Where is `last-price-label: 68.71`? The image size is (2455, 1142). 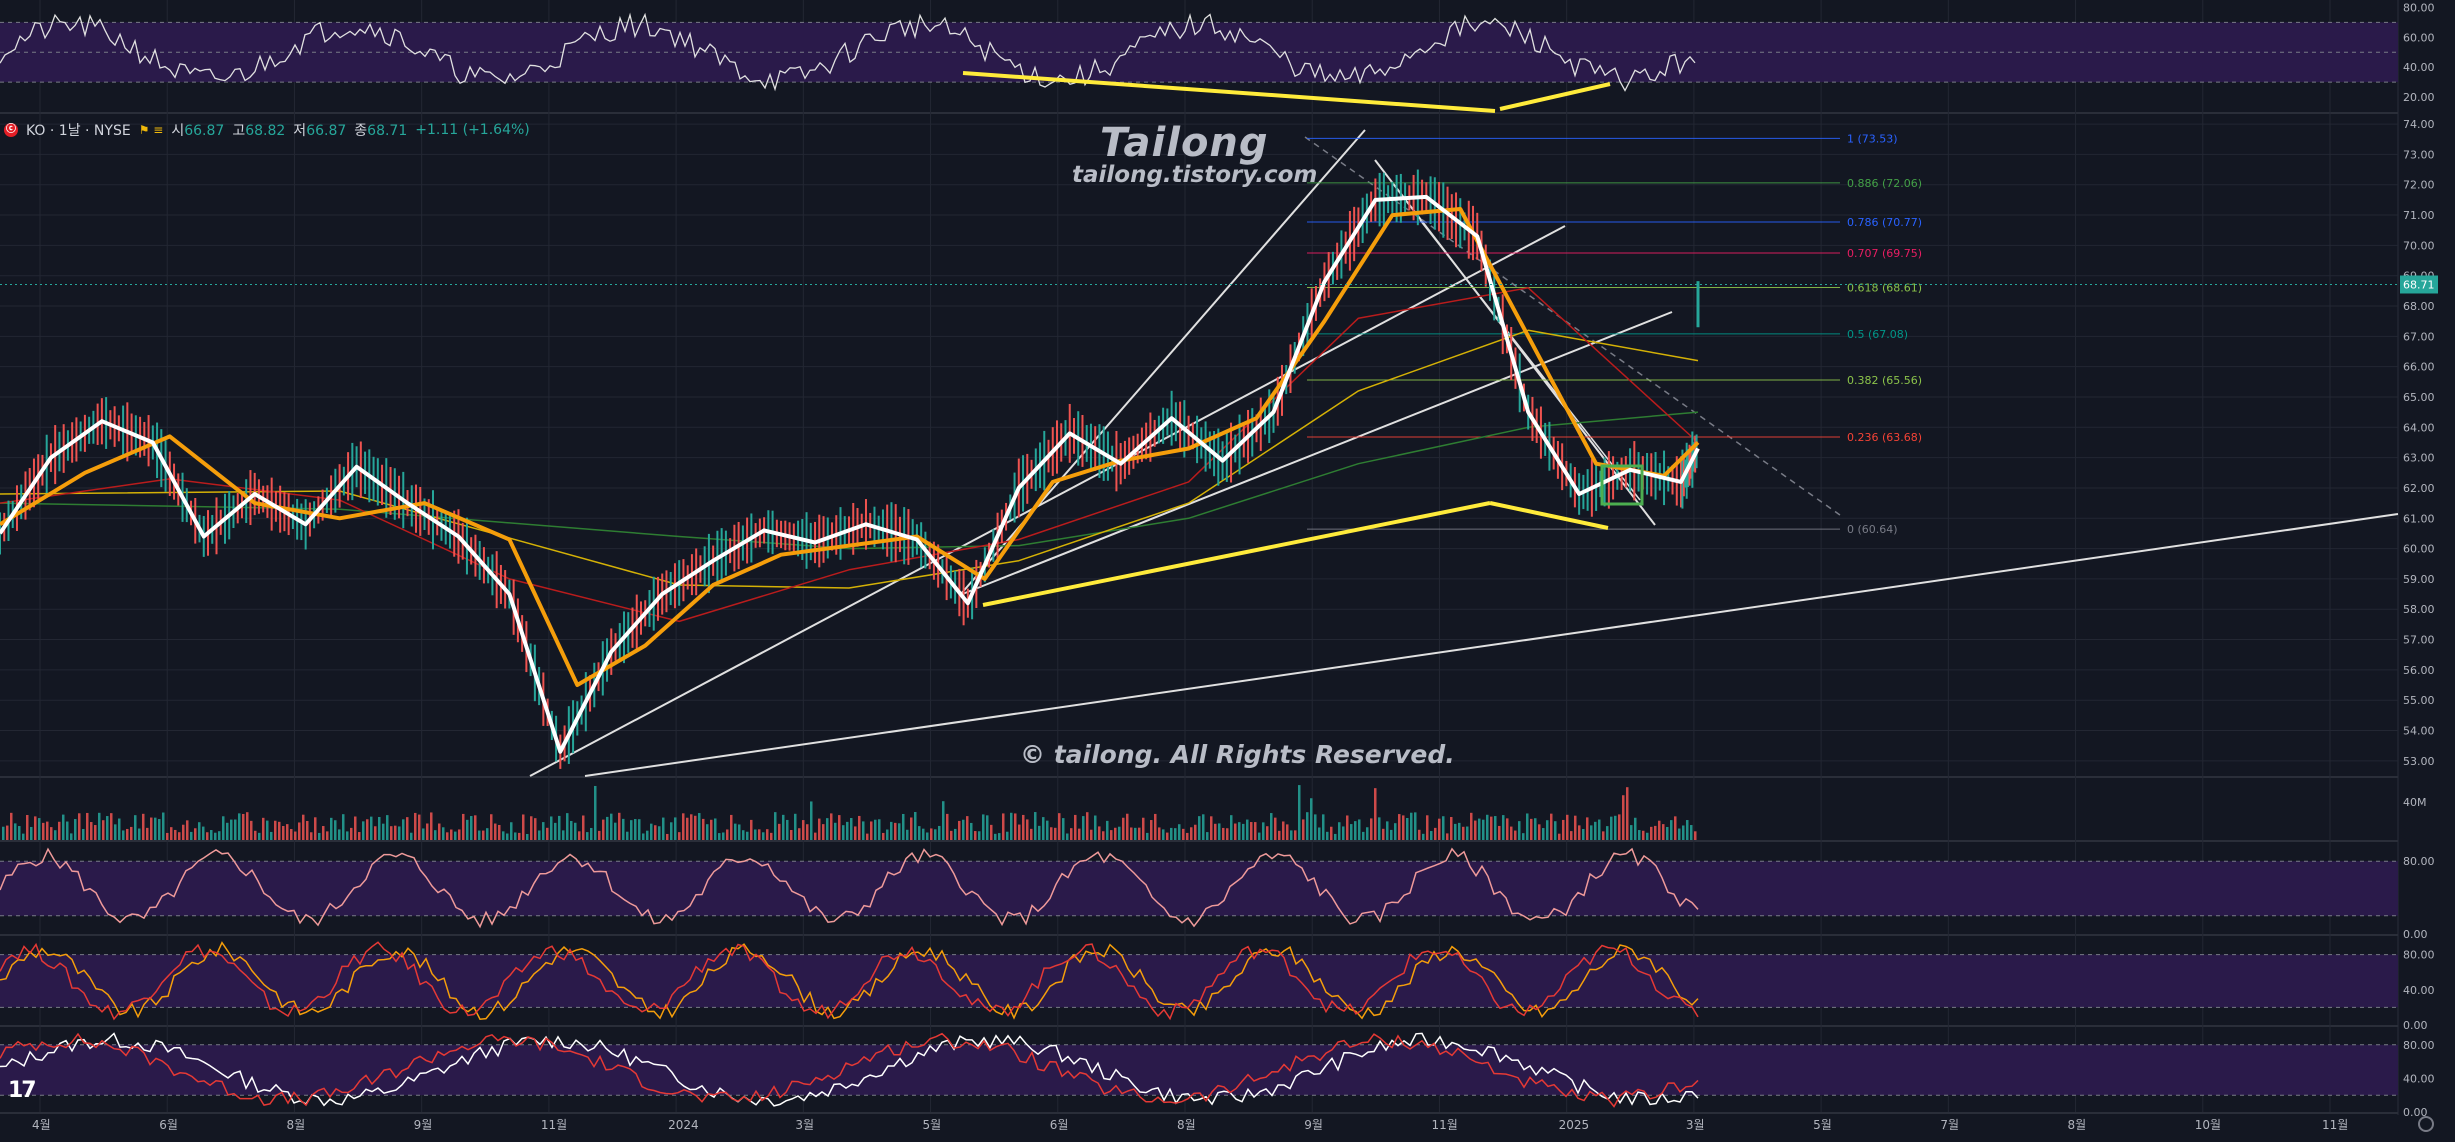
last-price-label: 68.71 is located at coordinates (2419, 284).